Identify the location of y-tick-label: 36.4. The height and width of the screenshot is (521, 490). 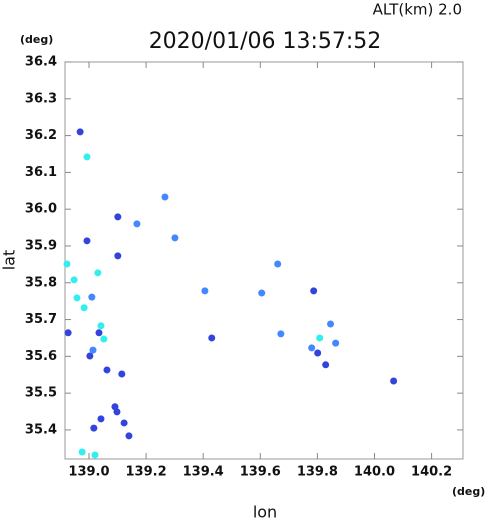
(41, 62).